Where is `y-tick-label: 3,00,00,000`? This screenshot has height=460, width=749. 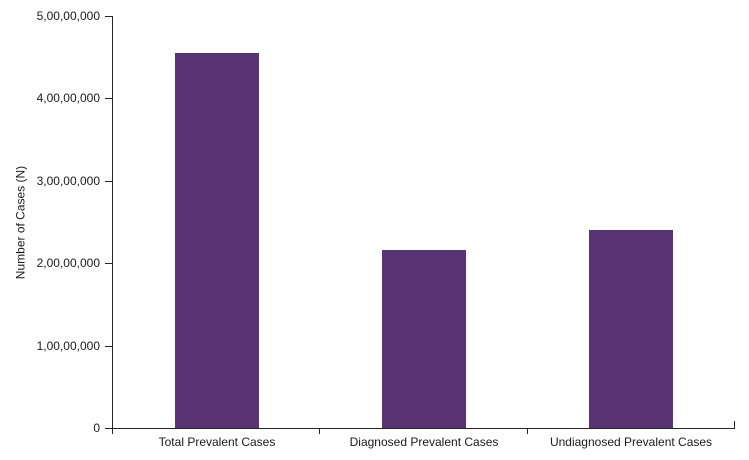 y-tick-label: 3,00,00,000 is located at coordinates (68, 181).